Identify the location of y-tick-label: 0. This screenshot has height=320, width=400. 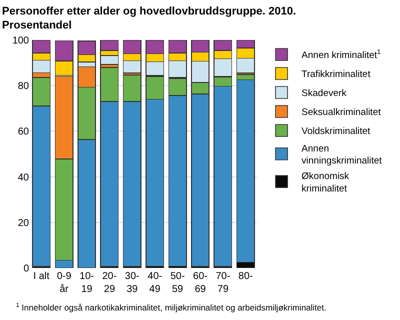
(26, 269).